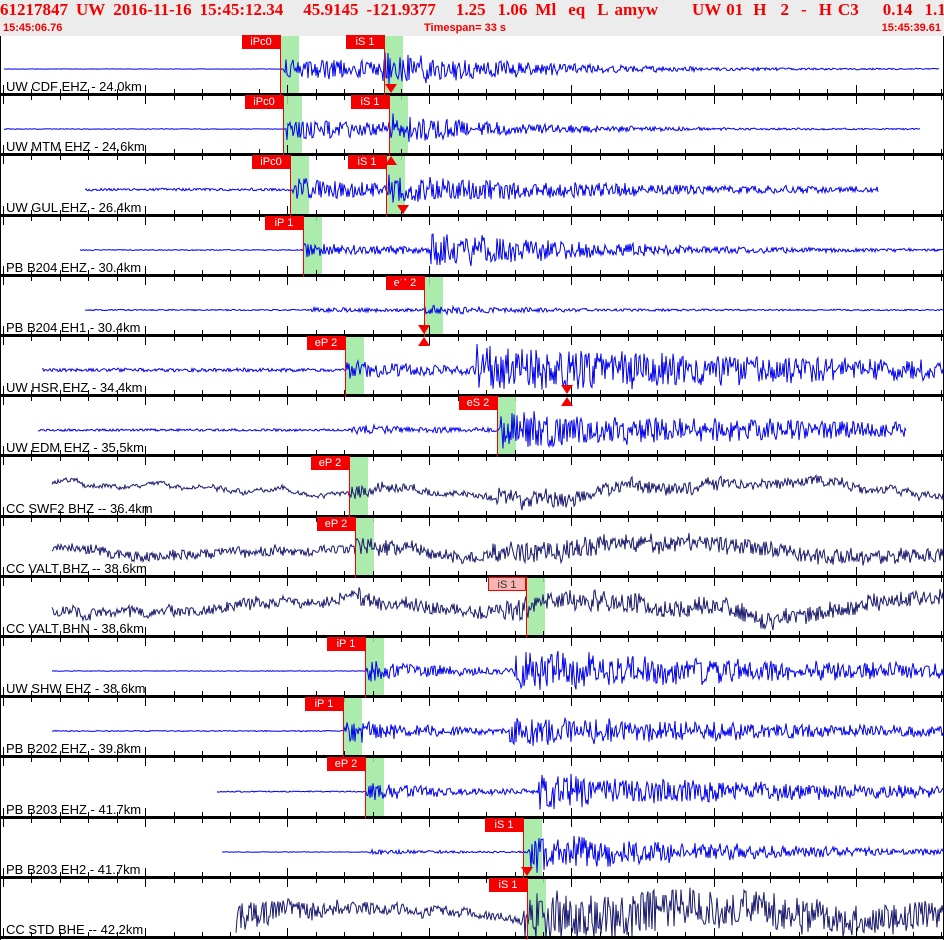 This screenshot has width=944, height=940. Describe the element at coordinates (403, 281) in the screenshot. I see `amplitude-marker-triangle` at that location.